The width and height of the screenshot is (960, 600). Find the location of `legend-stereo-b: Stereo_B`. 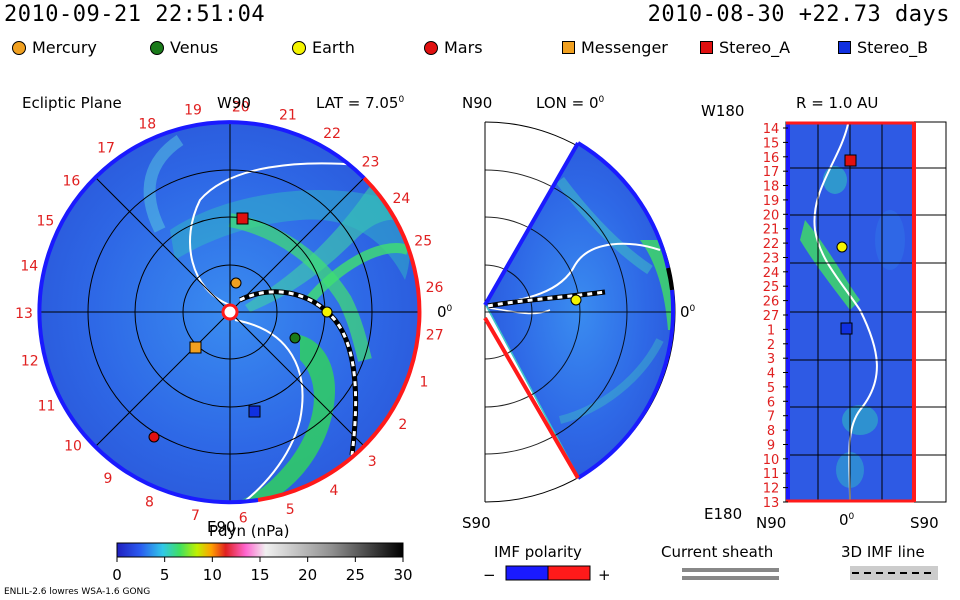

legend-stereo-b: Stereo_B is located at coordinates (883, 47).